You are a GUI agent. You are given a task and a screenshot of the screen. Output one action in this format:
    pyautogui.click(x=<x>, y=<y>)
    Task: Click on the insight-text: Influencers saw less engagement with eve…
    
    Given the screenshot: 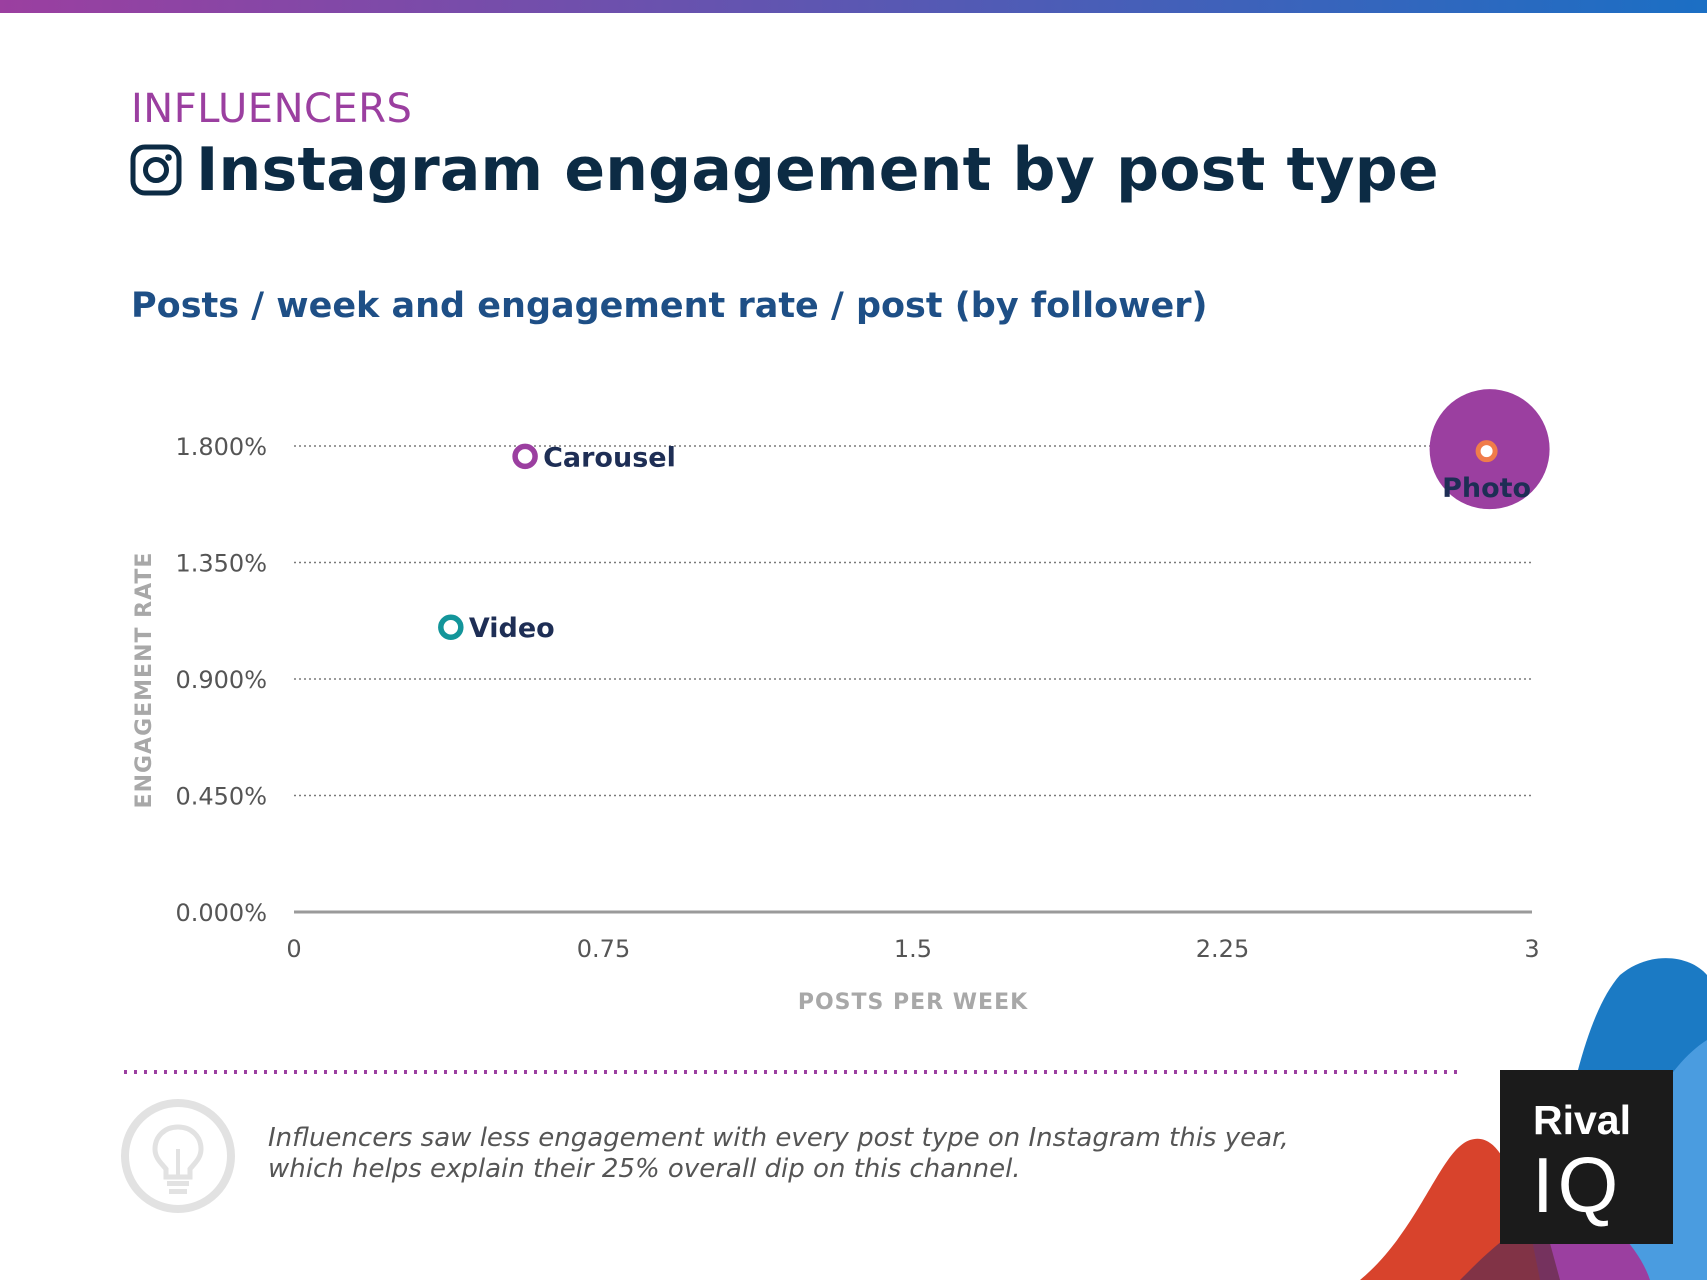 What is the action you would take?
    pyautogui.click(x=778, y=1153)
    